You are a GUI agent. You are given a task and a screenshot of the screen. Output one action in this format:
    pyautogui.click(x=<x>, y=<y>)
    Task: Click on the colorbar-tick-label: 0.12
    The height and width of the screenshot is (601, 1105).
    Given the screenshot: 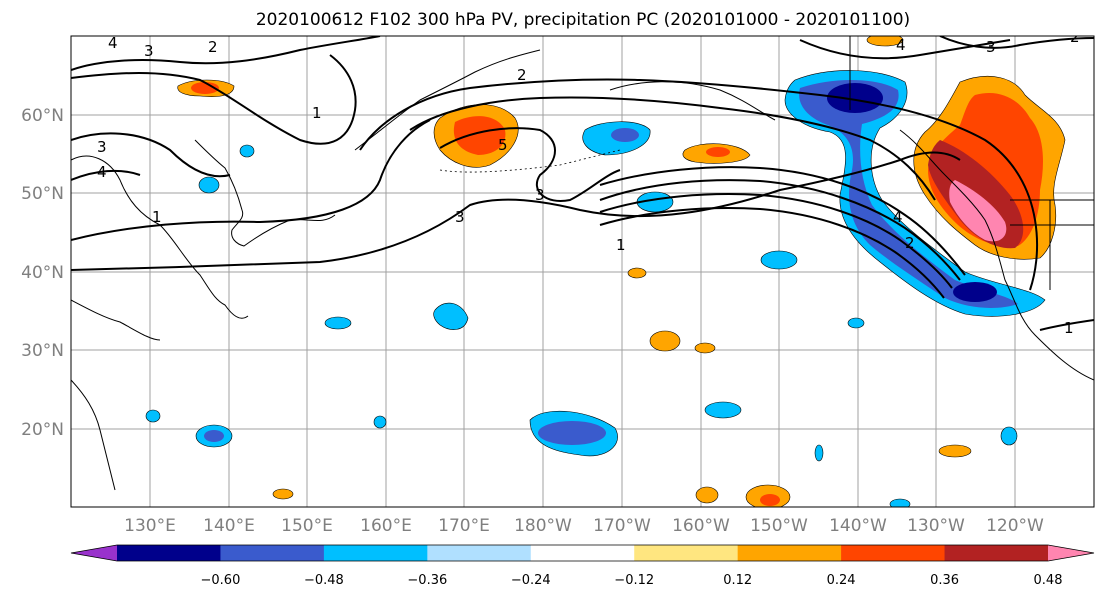 What is the action you would take?
    pyautogui.click(x=737, y=580)
    